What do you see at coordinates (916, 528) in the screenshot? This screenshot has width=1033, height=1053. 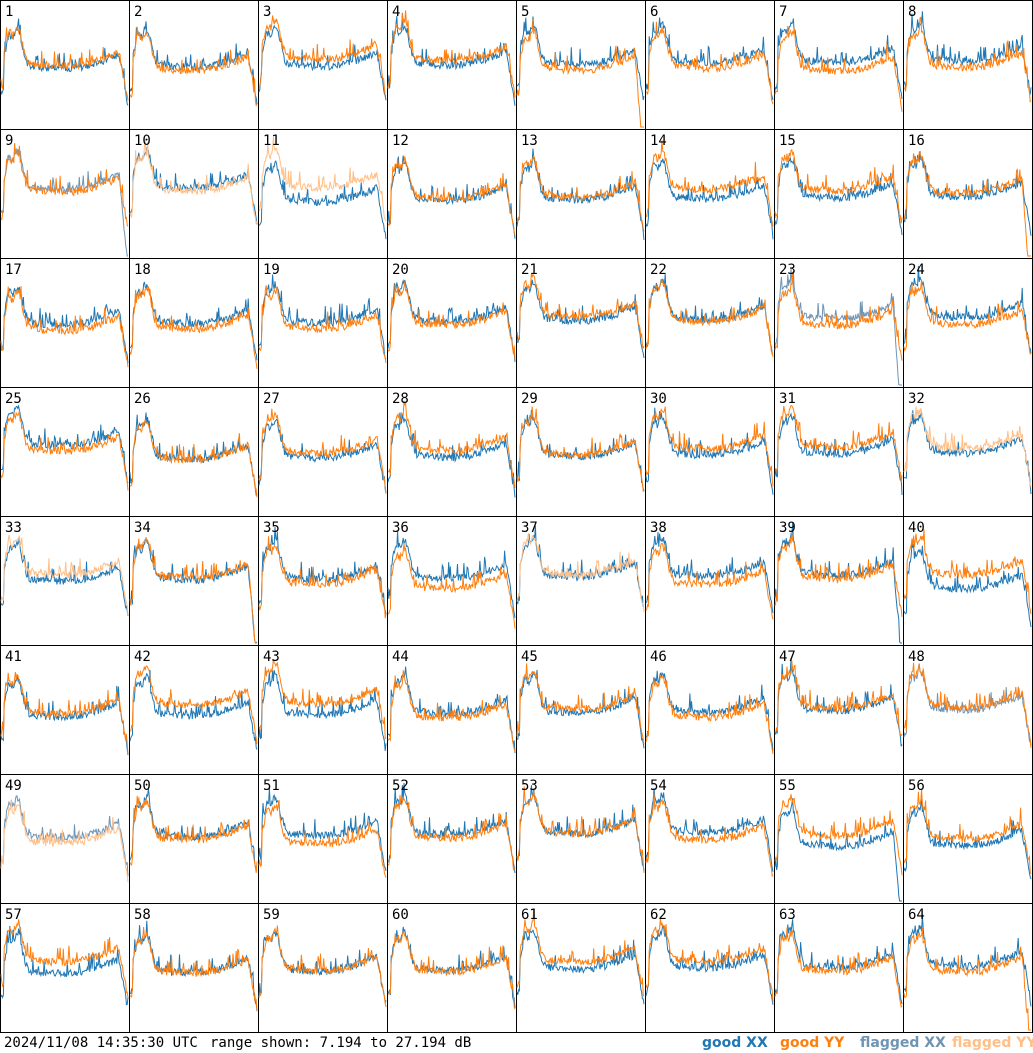 I see `panel-label: 40` at bounding box center [916, 528].